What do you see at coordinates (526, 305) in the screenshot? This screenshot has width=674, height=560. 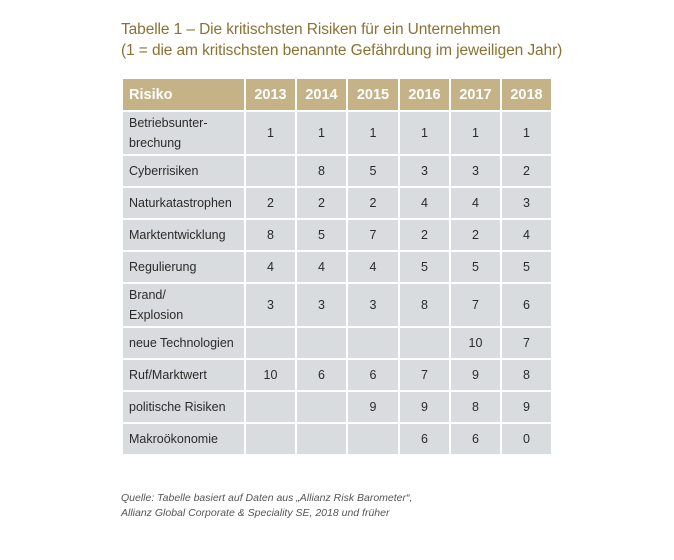 I see `rank-cell-2018: 6` at bounding box center [526, 305].